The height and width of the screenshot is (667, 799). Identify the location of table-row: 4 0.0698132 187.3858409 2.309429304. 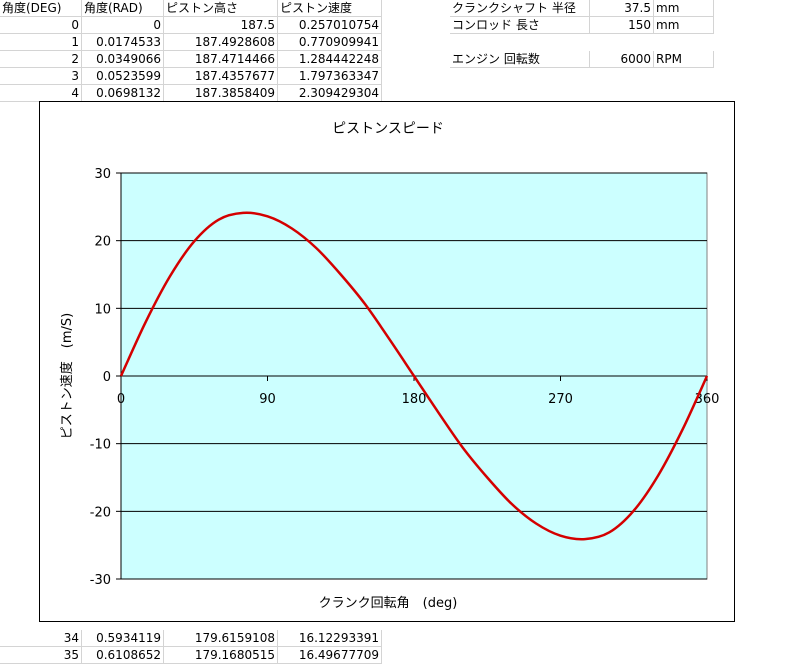
(399, 93).